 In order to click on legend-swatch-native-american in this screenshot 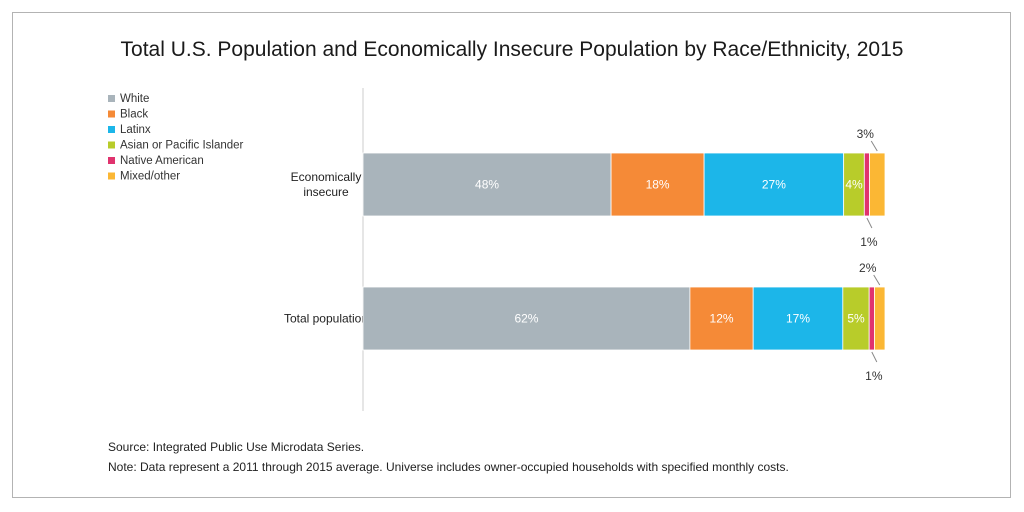, I will do `click(111, 160)`.